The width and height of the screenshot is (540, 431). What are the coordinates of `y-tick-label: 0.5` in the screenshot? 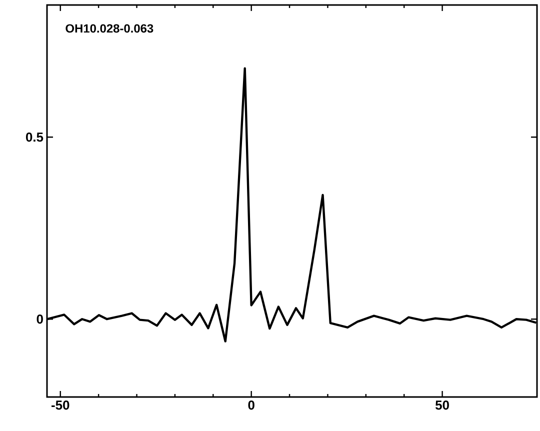 It's located at (35, 137).